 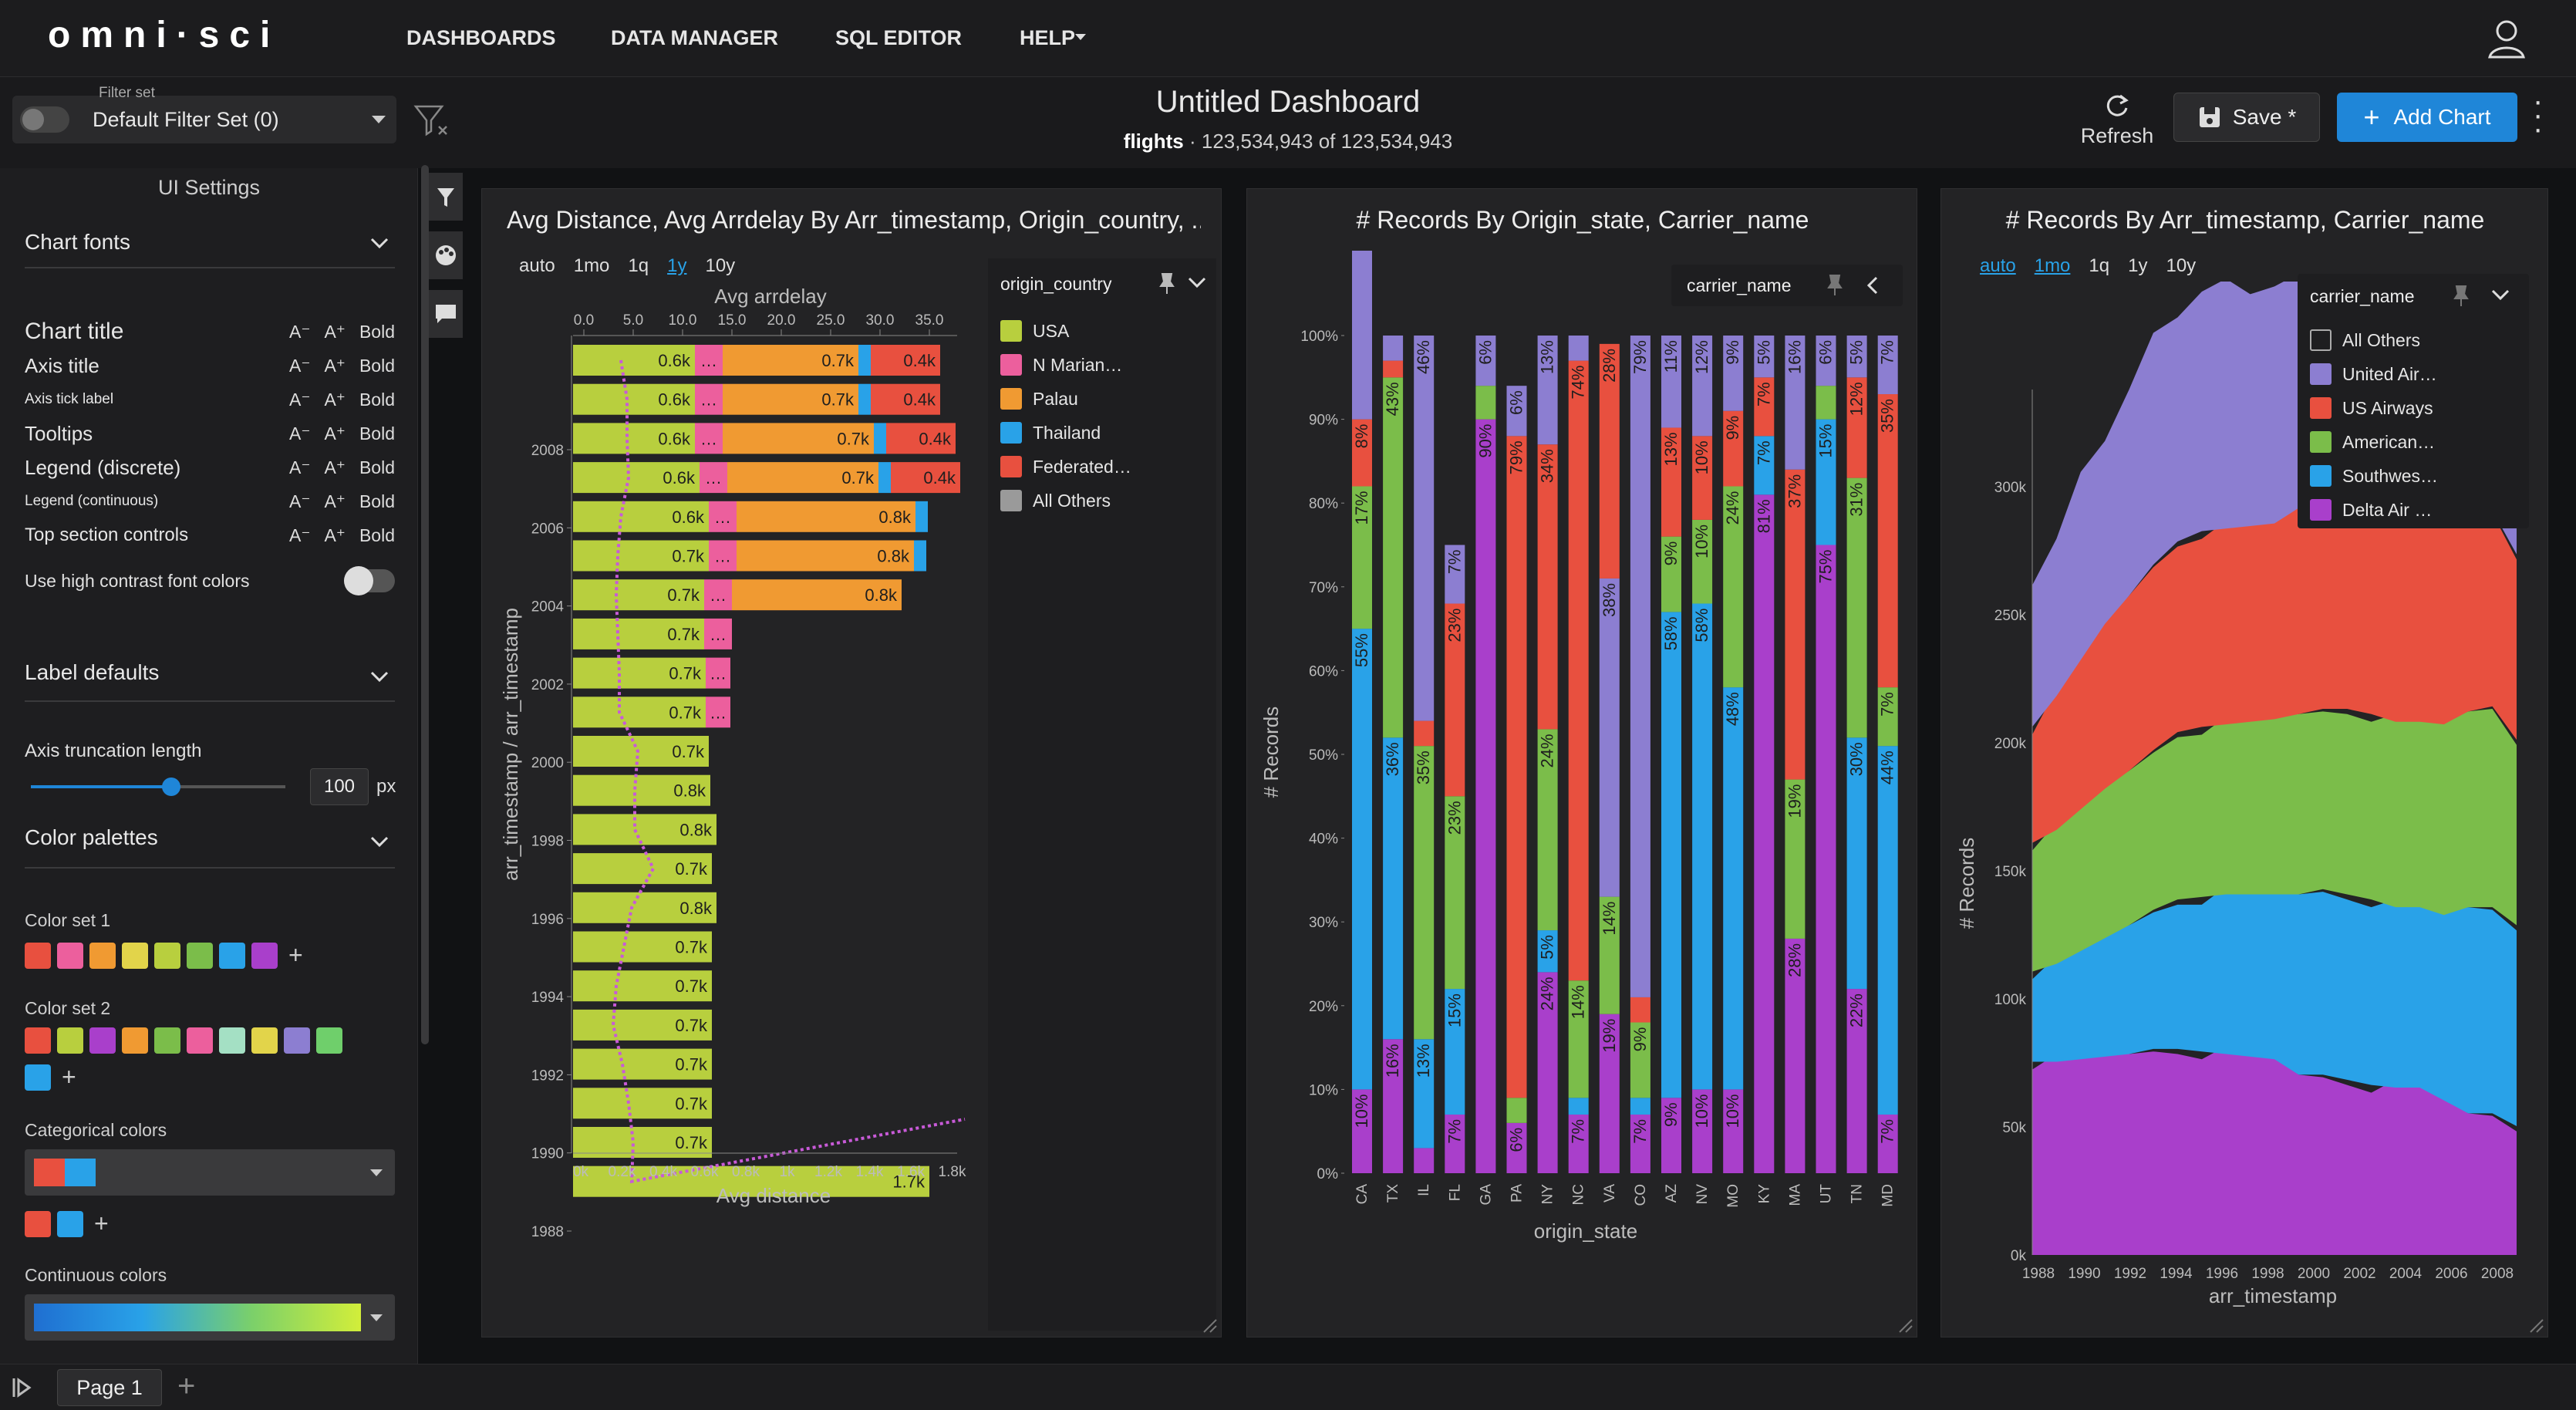 What do you see at coordinates (186, 1386) in the screenshot?
I see `add-page-icon: +` at bounding box center [186, 1386].